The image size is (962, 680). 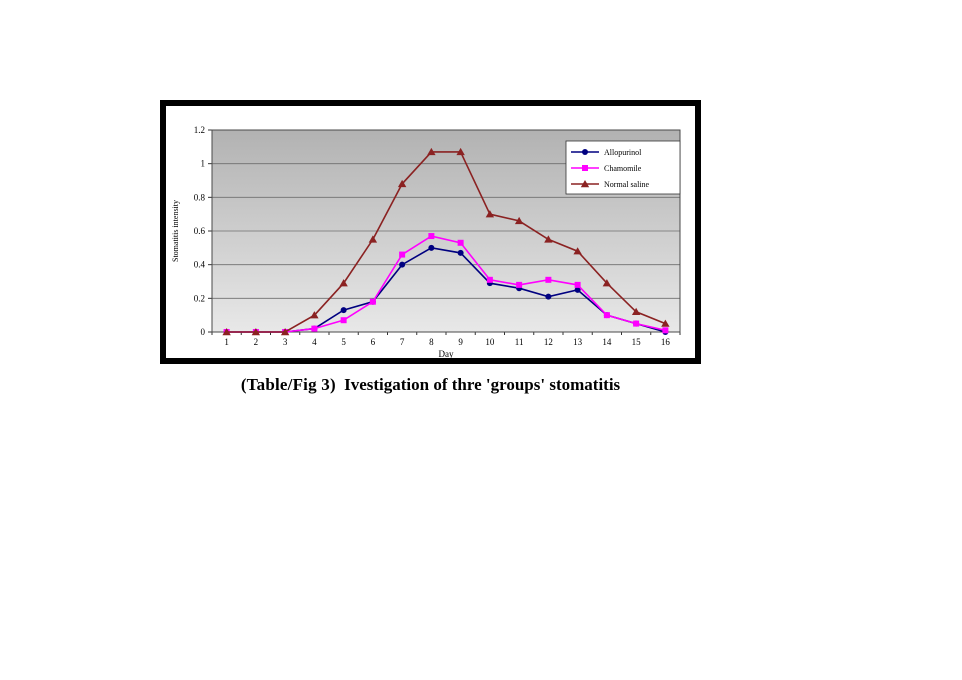 I want to click on y-tick-label: 0.2, so click(x=199, y=298).